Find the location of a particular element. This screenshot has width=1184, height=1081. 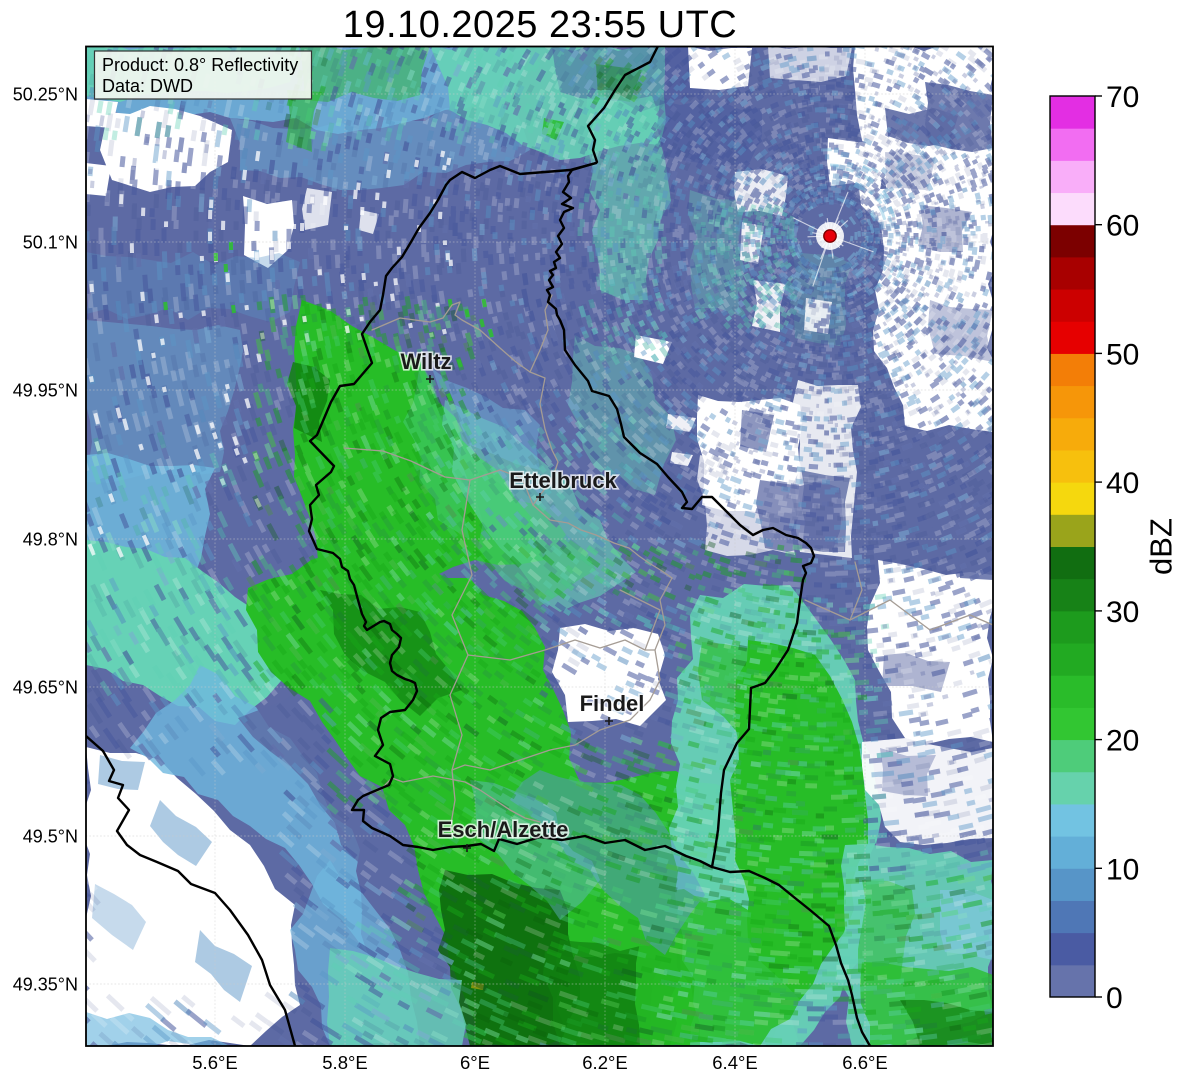

svg-text: 20 is located at coordinates (1122, 741).